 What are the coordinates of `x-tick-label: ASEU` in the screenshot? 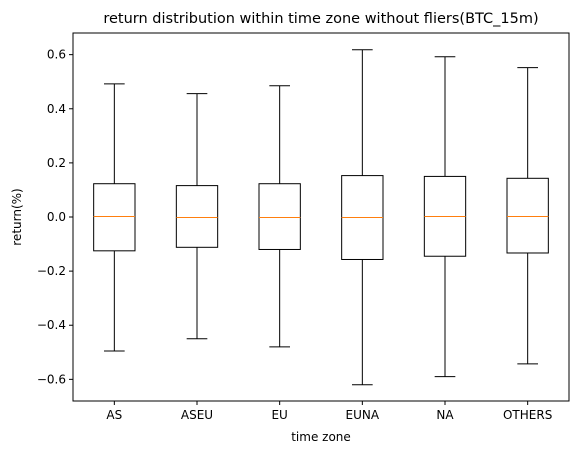 It's located at (197, 415).